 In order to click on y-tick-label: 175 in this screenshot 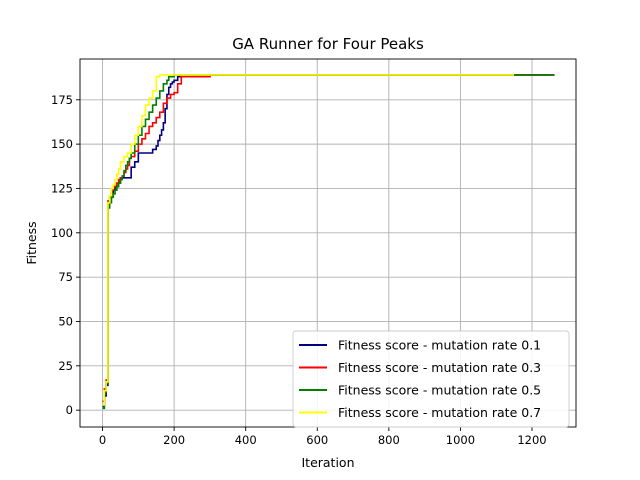, I will do `click(62, 100)`.